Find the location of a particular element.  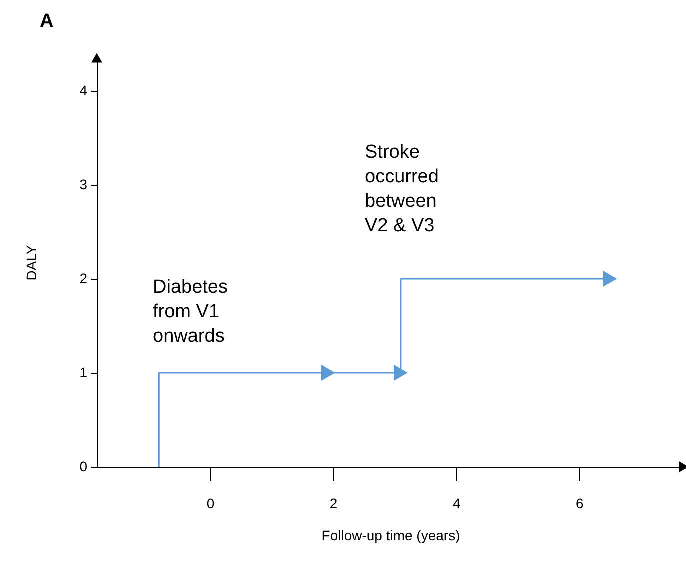

x-axis-title: Follow-up time (years) is located at coordinates (391, 536).